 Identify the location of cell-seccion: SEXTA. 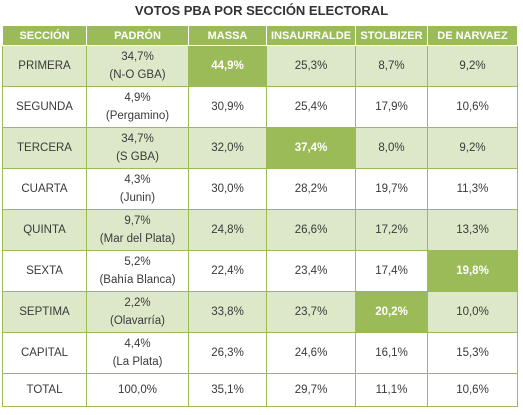
(44, 271).